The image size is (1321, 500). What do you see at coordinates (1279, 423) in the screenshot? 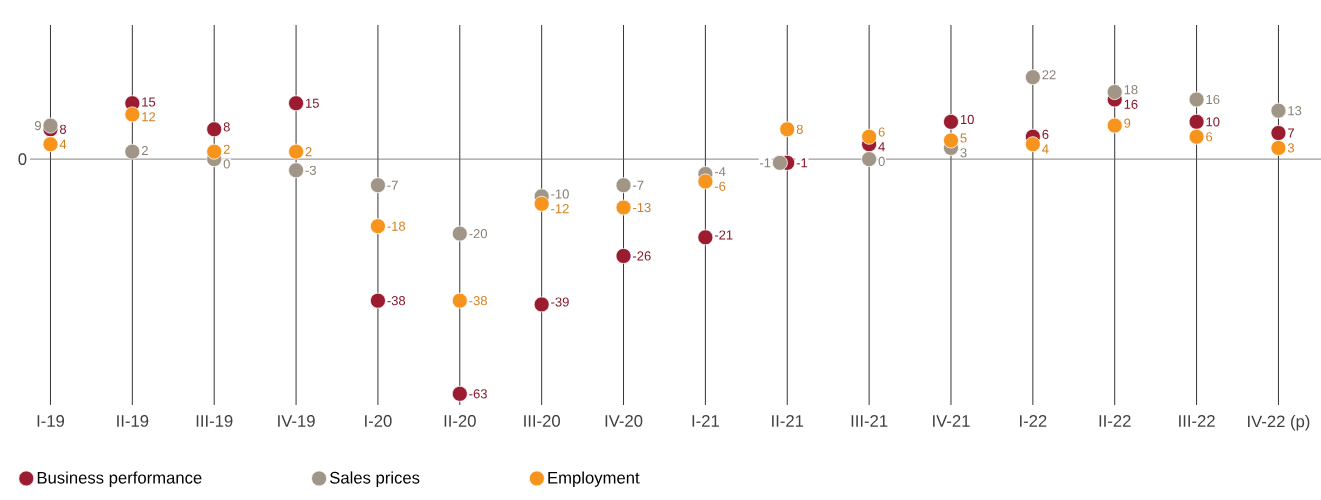
I see `x-tick-label: IV-22 (p)` at bounding box center [1279, 423].